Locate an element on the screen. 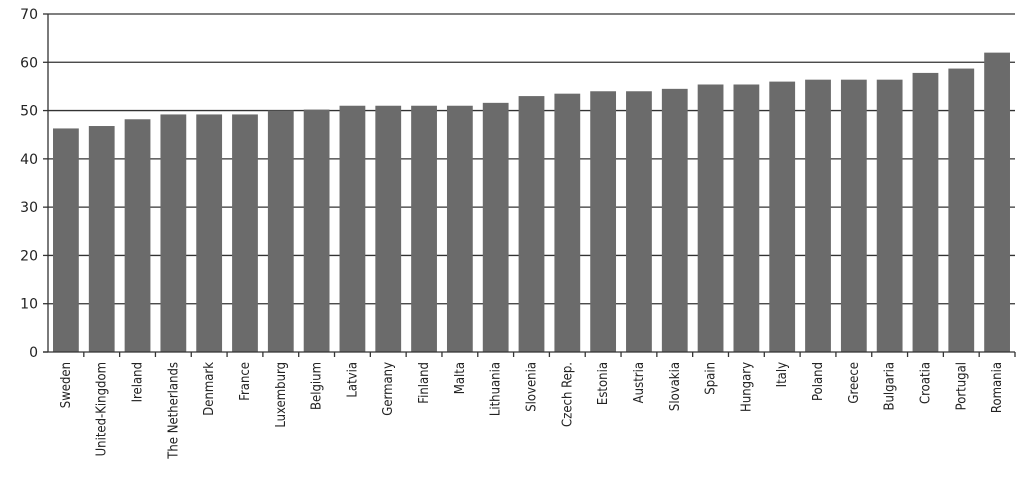 This screenshot has width=1024, height=485. y-tick-label: 0 is located at coordinates (33, 353).